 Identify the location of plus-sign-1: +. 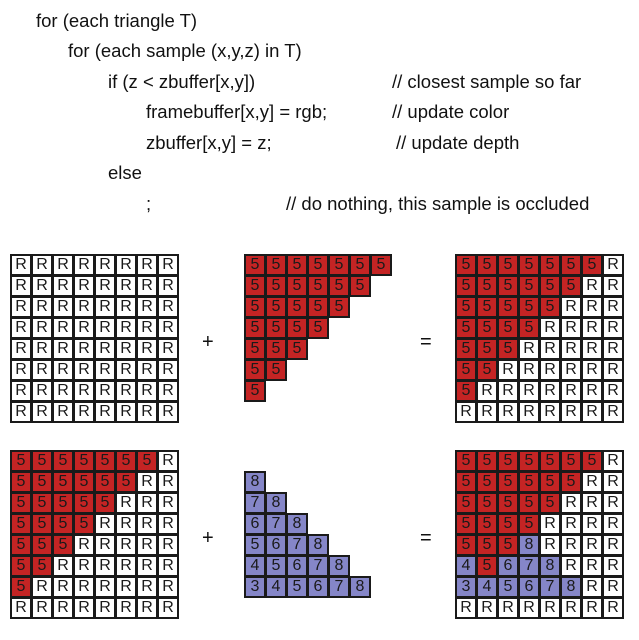
(208, 342).